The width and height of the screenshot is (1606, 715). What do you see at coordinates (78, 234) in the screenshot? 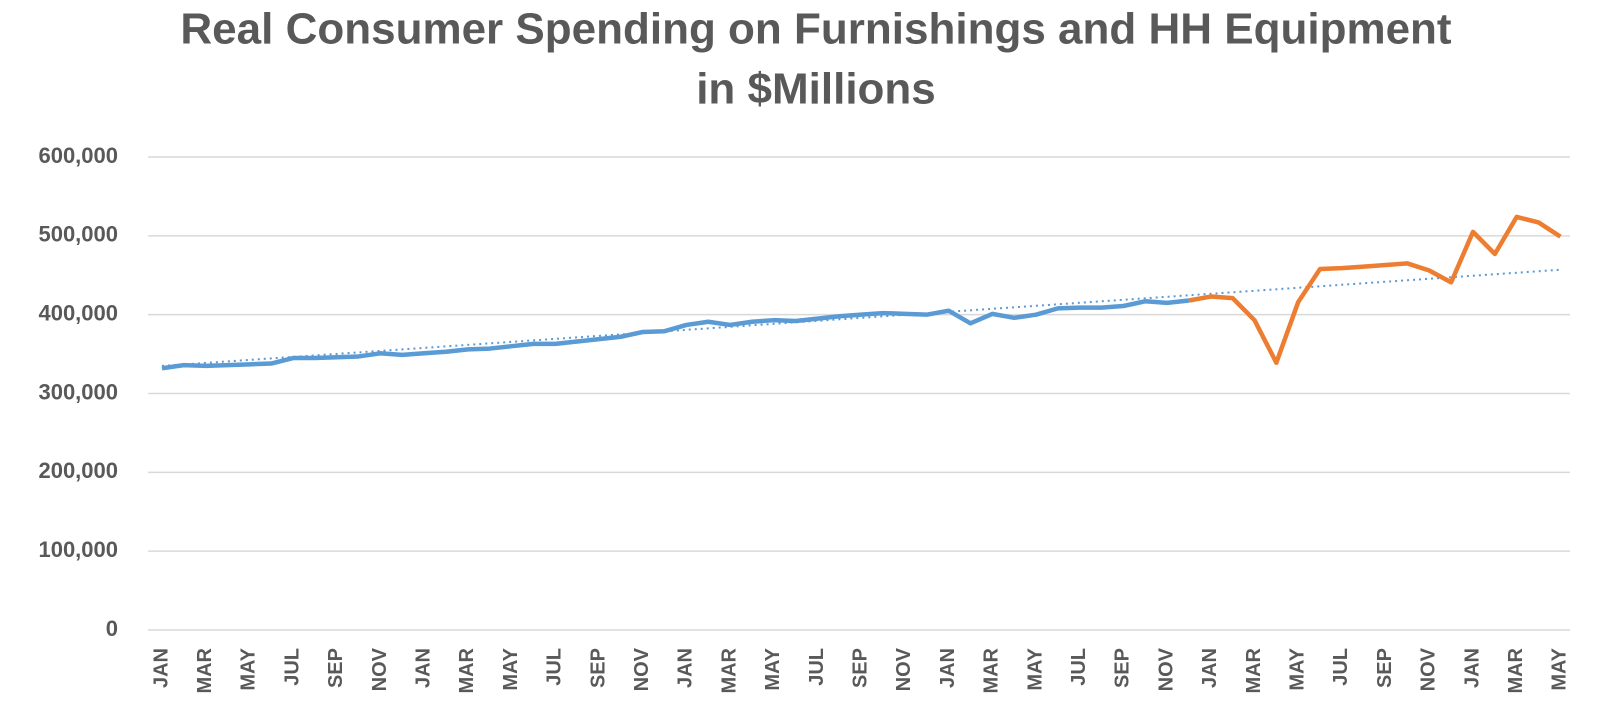
I see `y-tick-label: 500,000` at bounding box center [78, 234].